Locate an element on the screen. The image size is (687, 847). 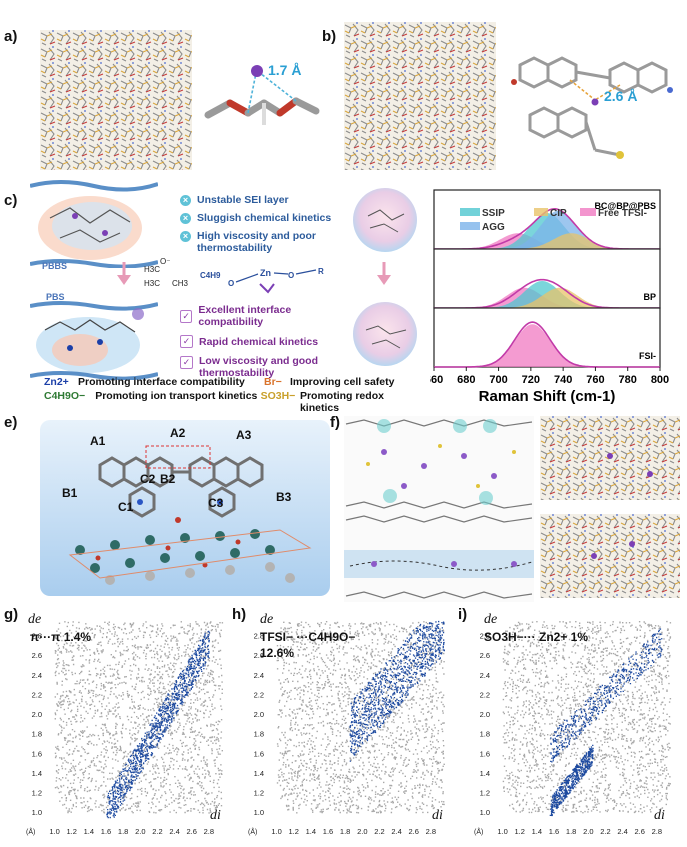
svg-text: R is located at coordinates (321, 271).